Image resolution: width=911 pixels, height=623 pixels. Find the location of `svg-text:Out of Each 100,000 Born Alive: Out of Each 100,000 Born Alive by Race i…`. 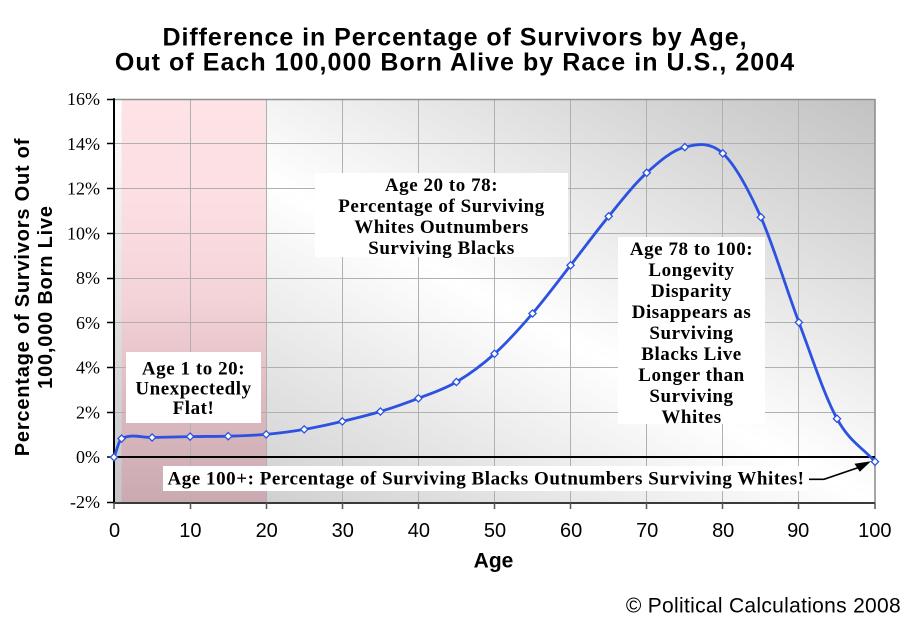

svg-text:Out of Each 100,000 Born Alive: Out of Each 100,000 Born Alive by Race i… is located at coordinates (455, 63).